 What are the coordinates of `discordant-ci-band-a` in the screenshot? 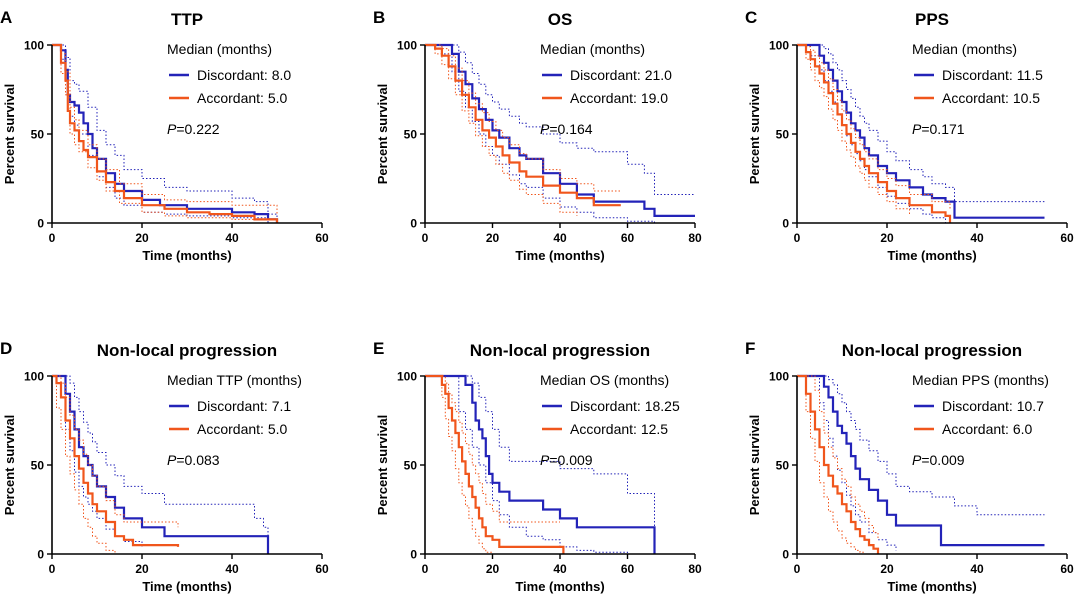 It's located at (165, 133).